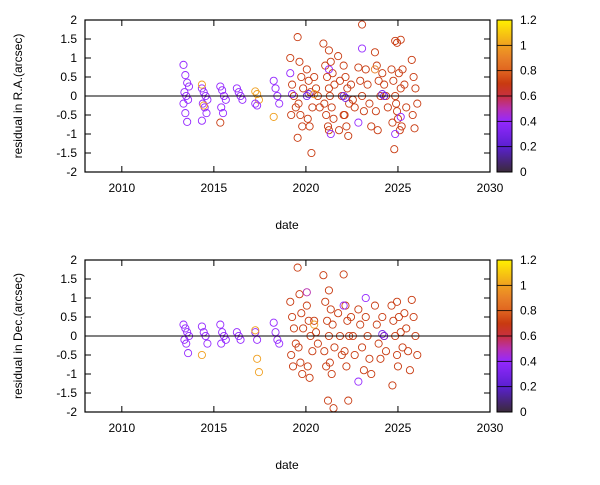  What do you see at coordinates (528, 96) in the screenshot?
I see `colorbar-tick-label: 0.6` at bounding box center [528, 96].